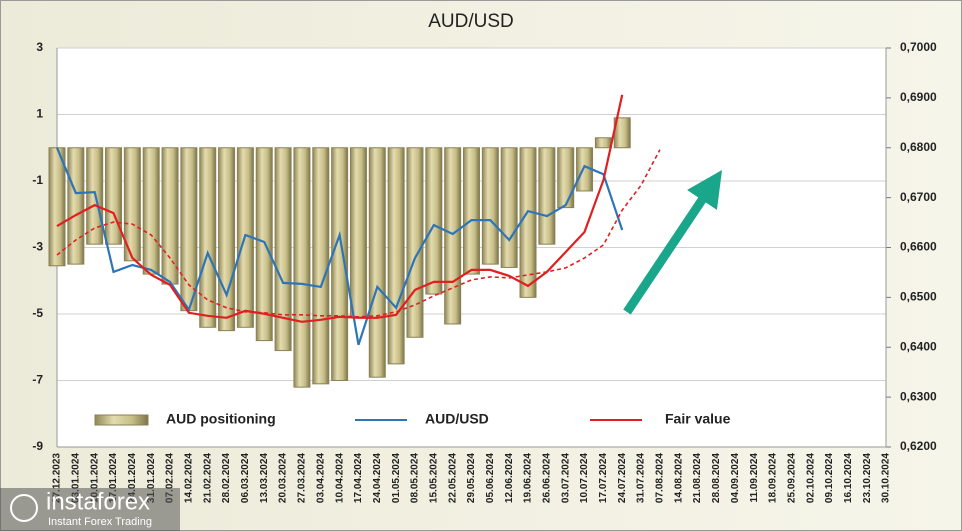 The height and width of the screenshot is (531, 962). What do you see at coordinates (641, 478) in the screenshot?
I see `x-tick-label: 31.07.2024` at bounding box center [641, 478].